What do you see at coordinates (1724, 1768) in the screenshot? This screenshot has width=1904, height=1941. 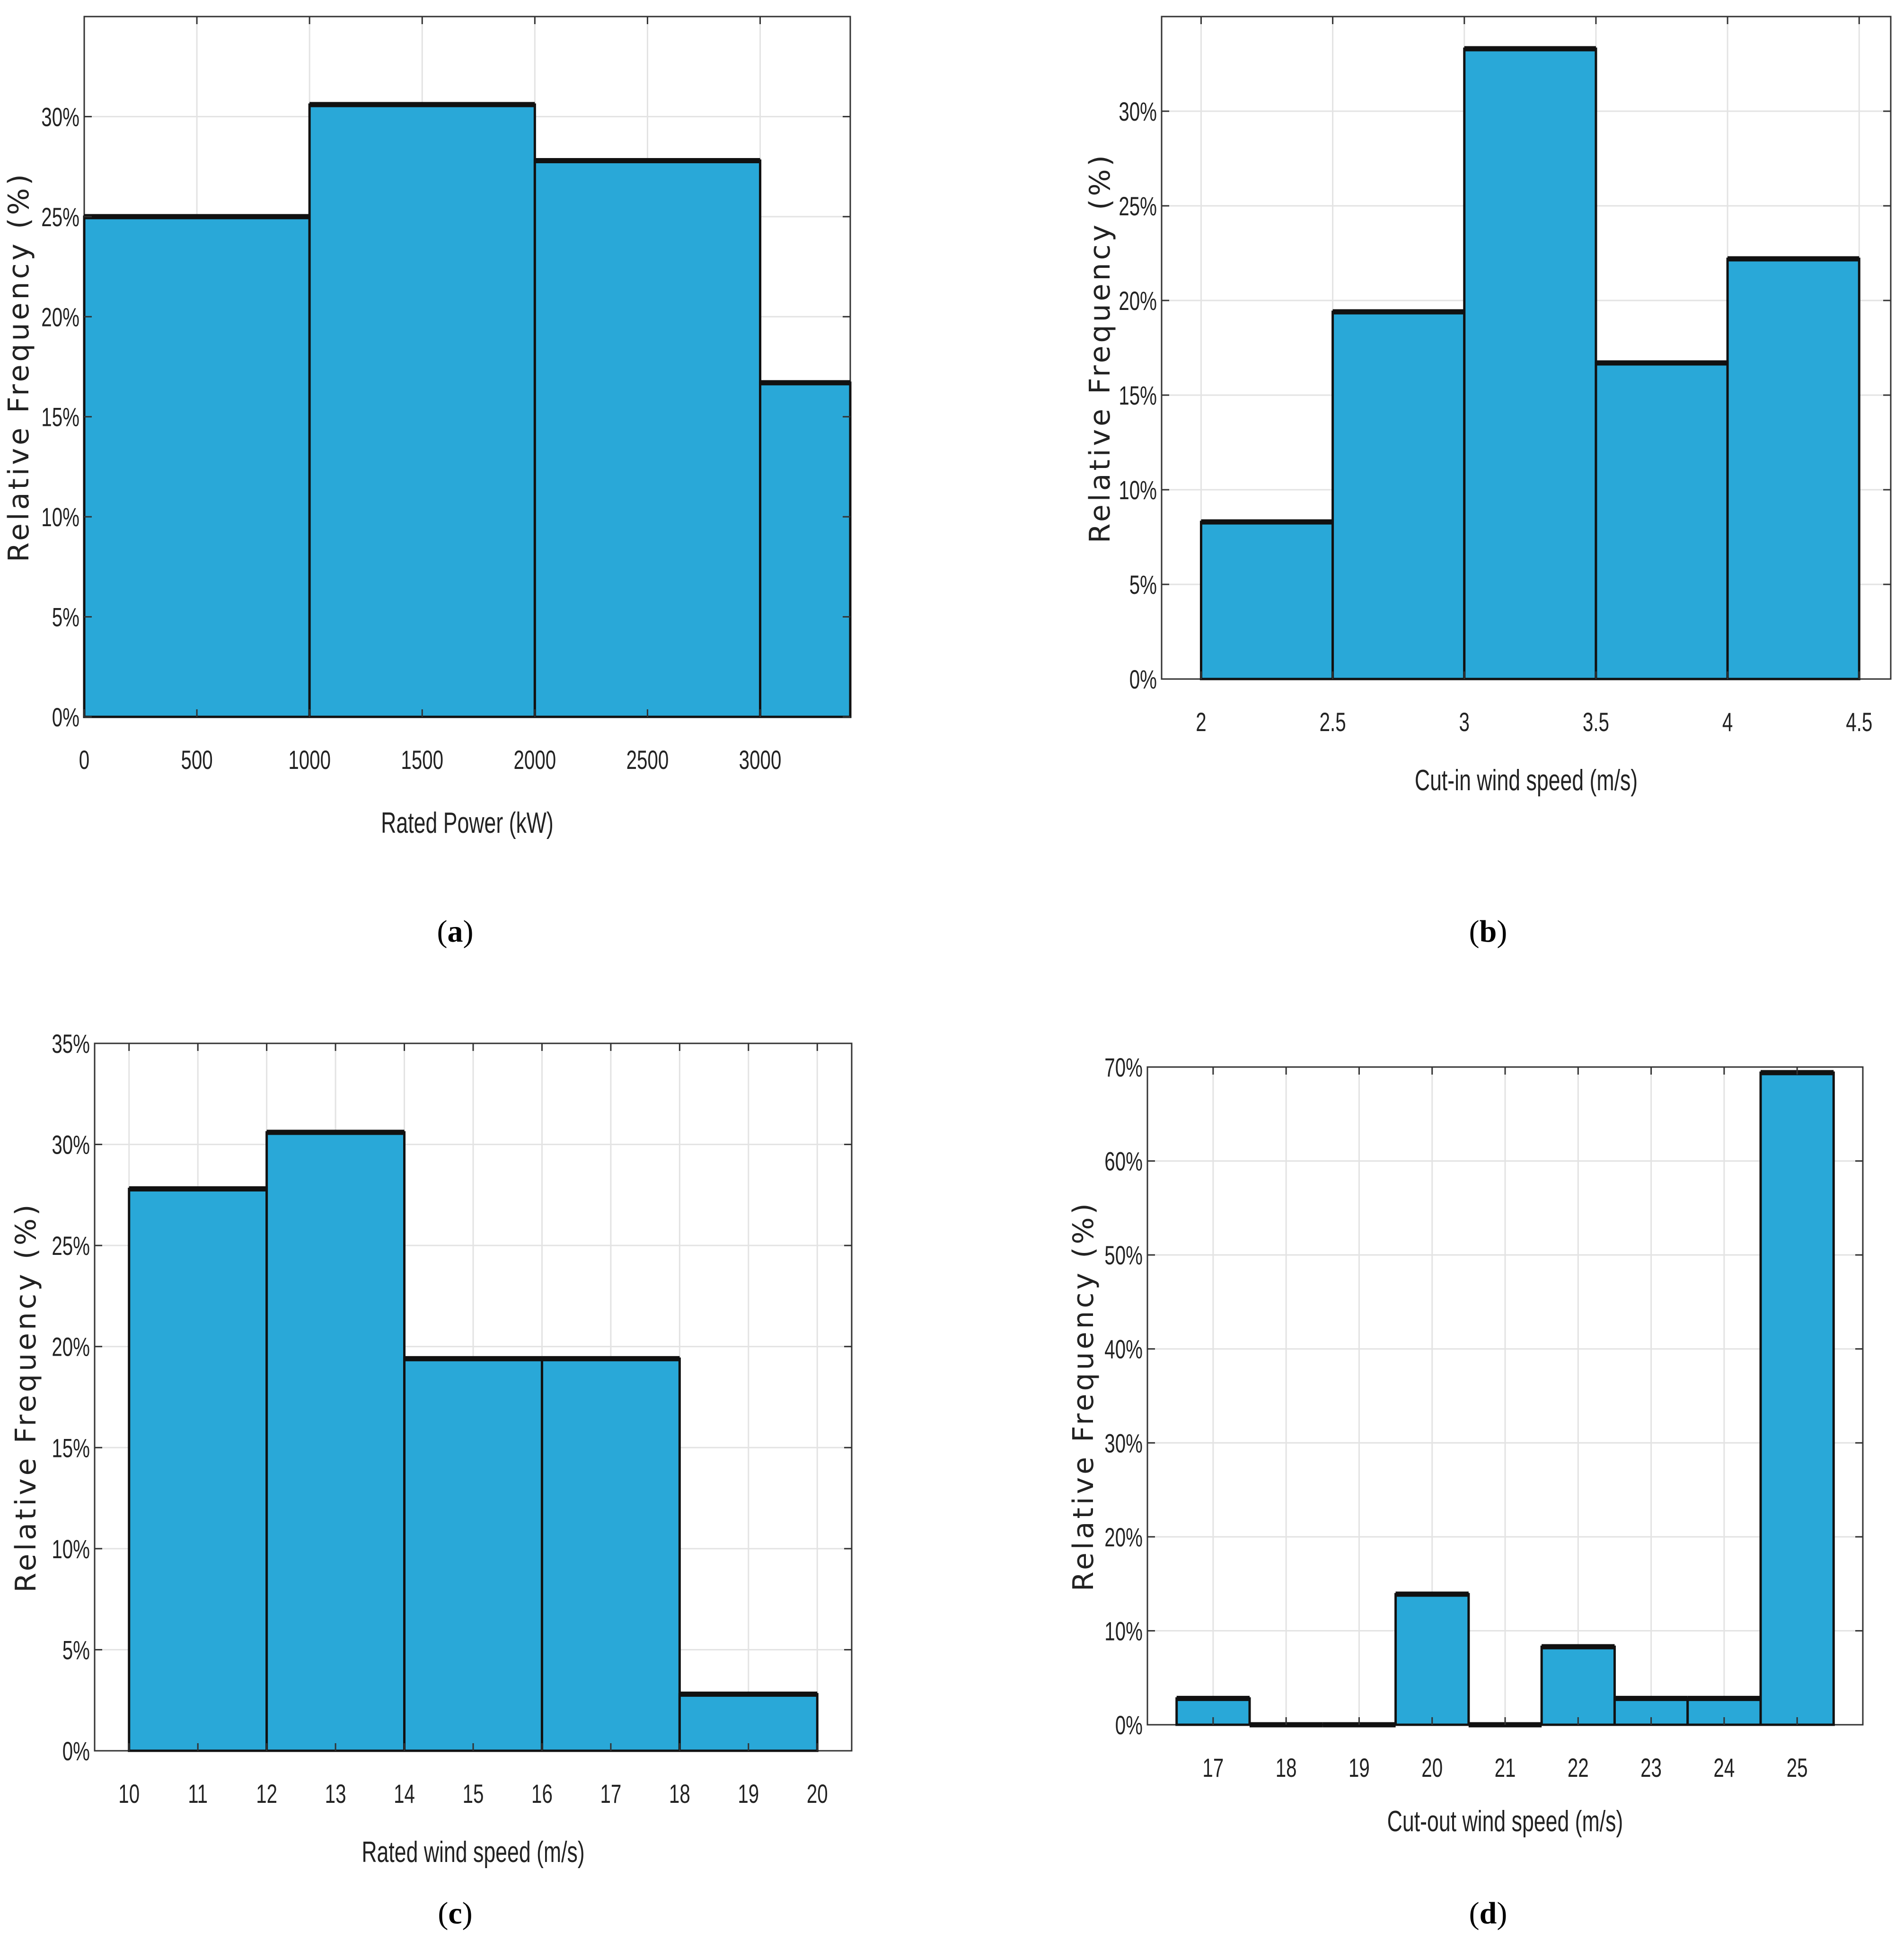 I see `x-tick-label: 24` at bounding box center [1724, 1768].